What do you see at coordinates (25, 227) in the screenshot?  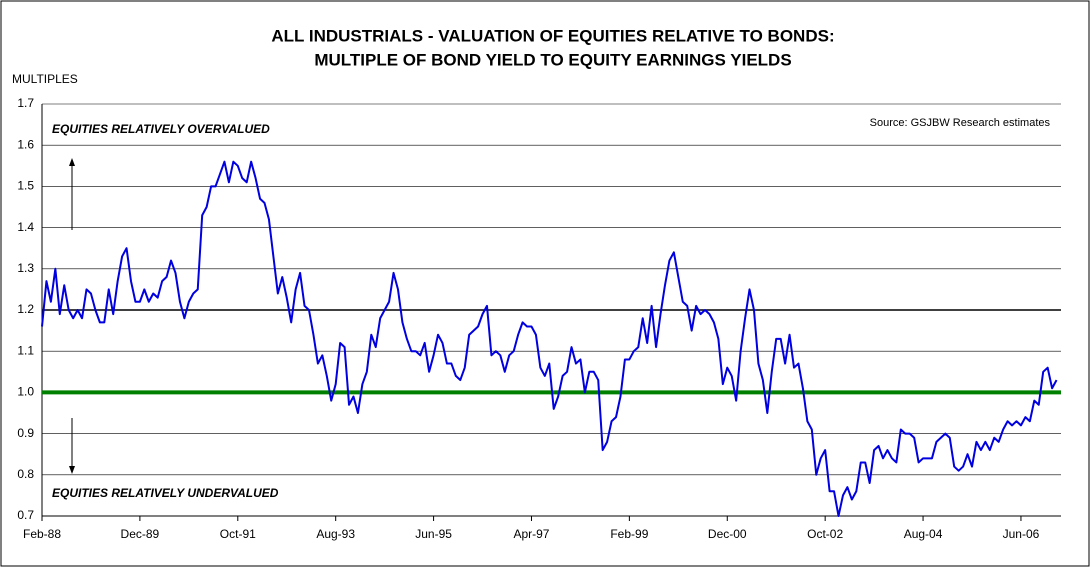 I see `y-tick-label: 1.4` at bounding box center [25, 227].